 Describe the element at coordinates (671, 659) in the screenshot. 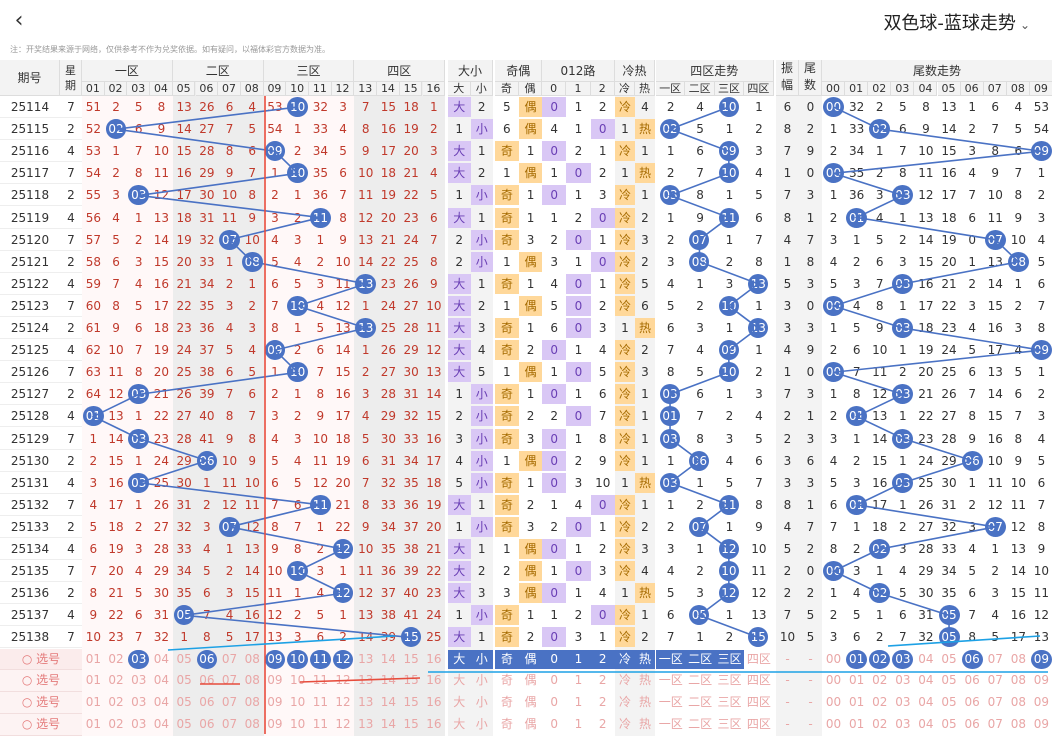

I see `select-opt: 一区` at that location.